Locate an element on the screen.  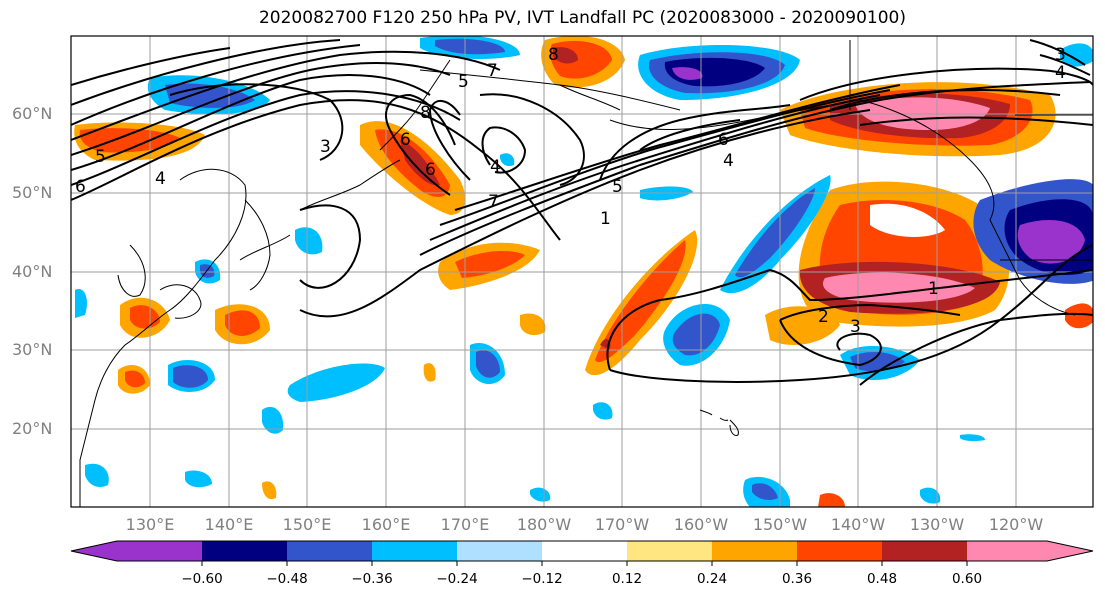
contour-label: 2 is located at coordinates (823, 317).